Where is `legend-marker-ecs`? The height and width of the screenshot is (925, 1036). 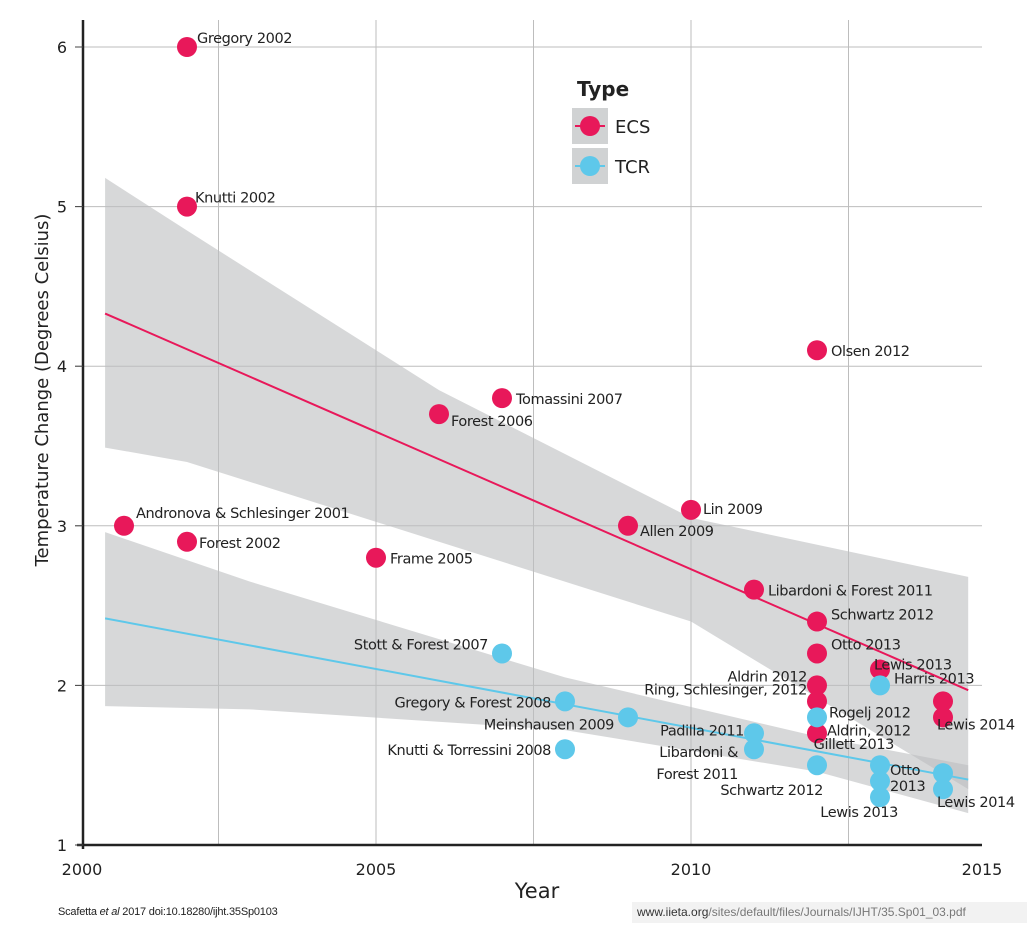 legend-marker-ecs is located at coordinates (590, 126).